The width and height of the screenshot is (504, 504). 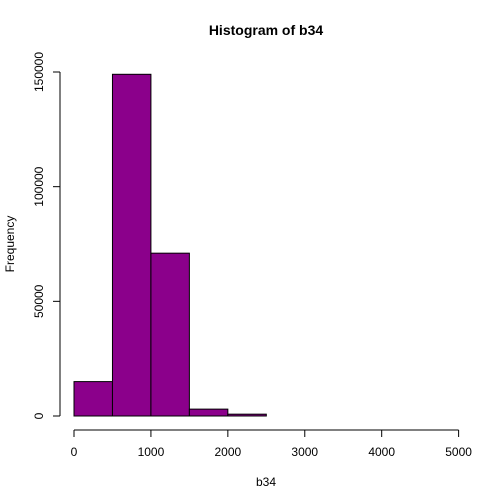 What do you see at coordinates (271, 444) in the screenshot?
I see `x-axis: 0 1000 2000 3000 4000 5000` at bounding box center [271, 444].